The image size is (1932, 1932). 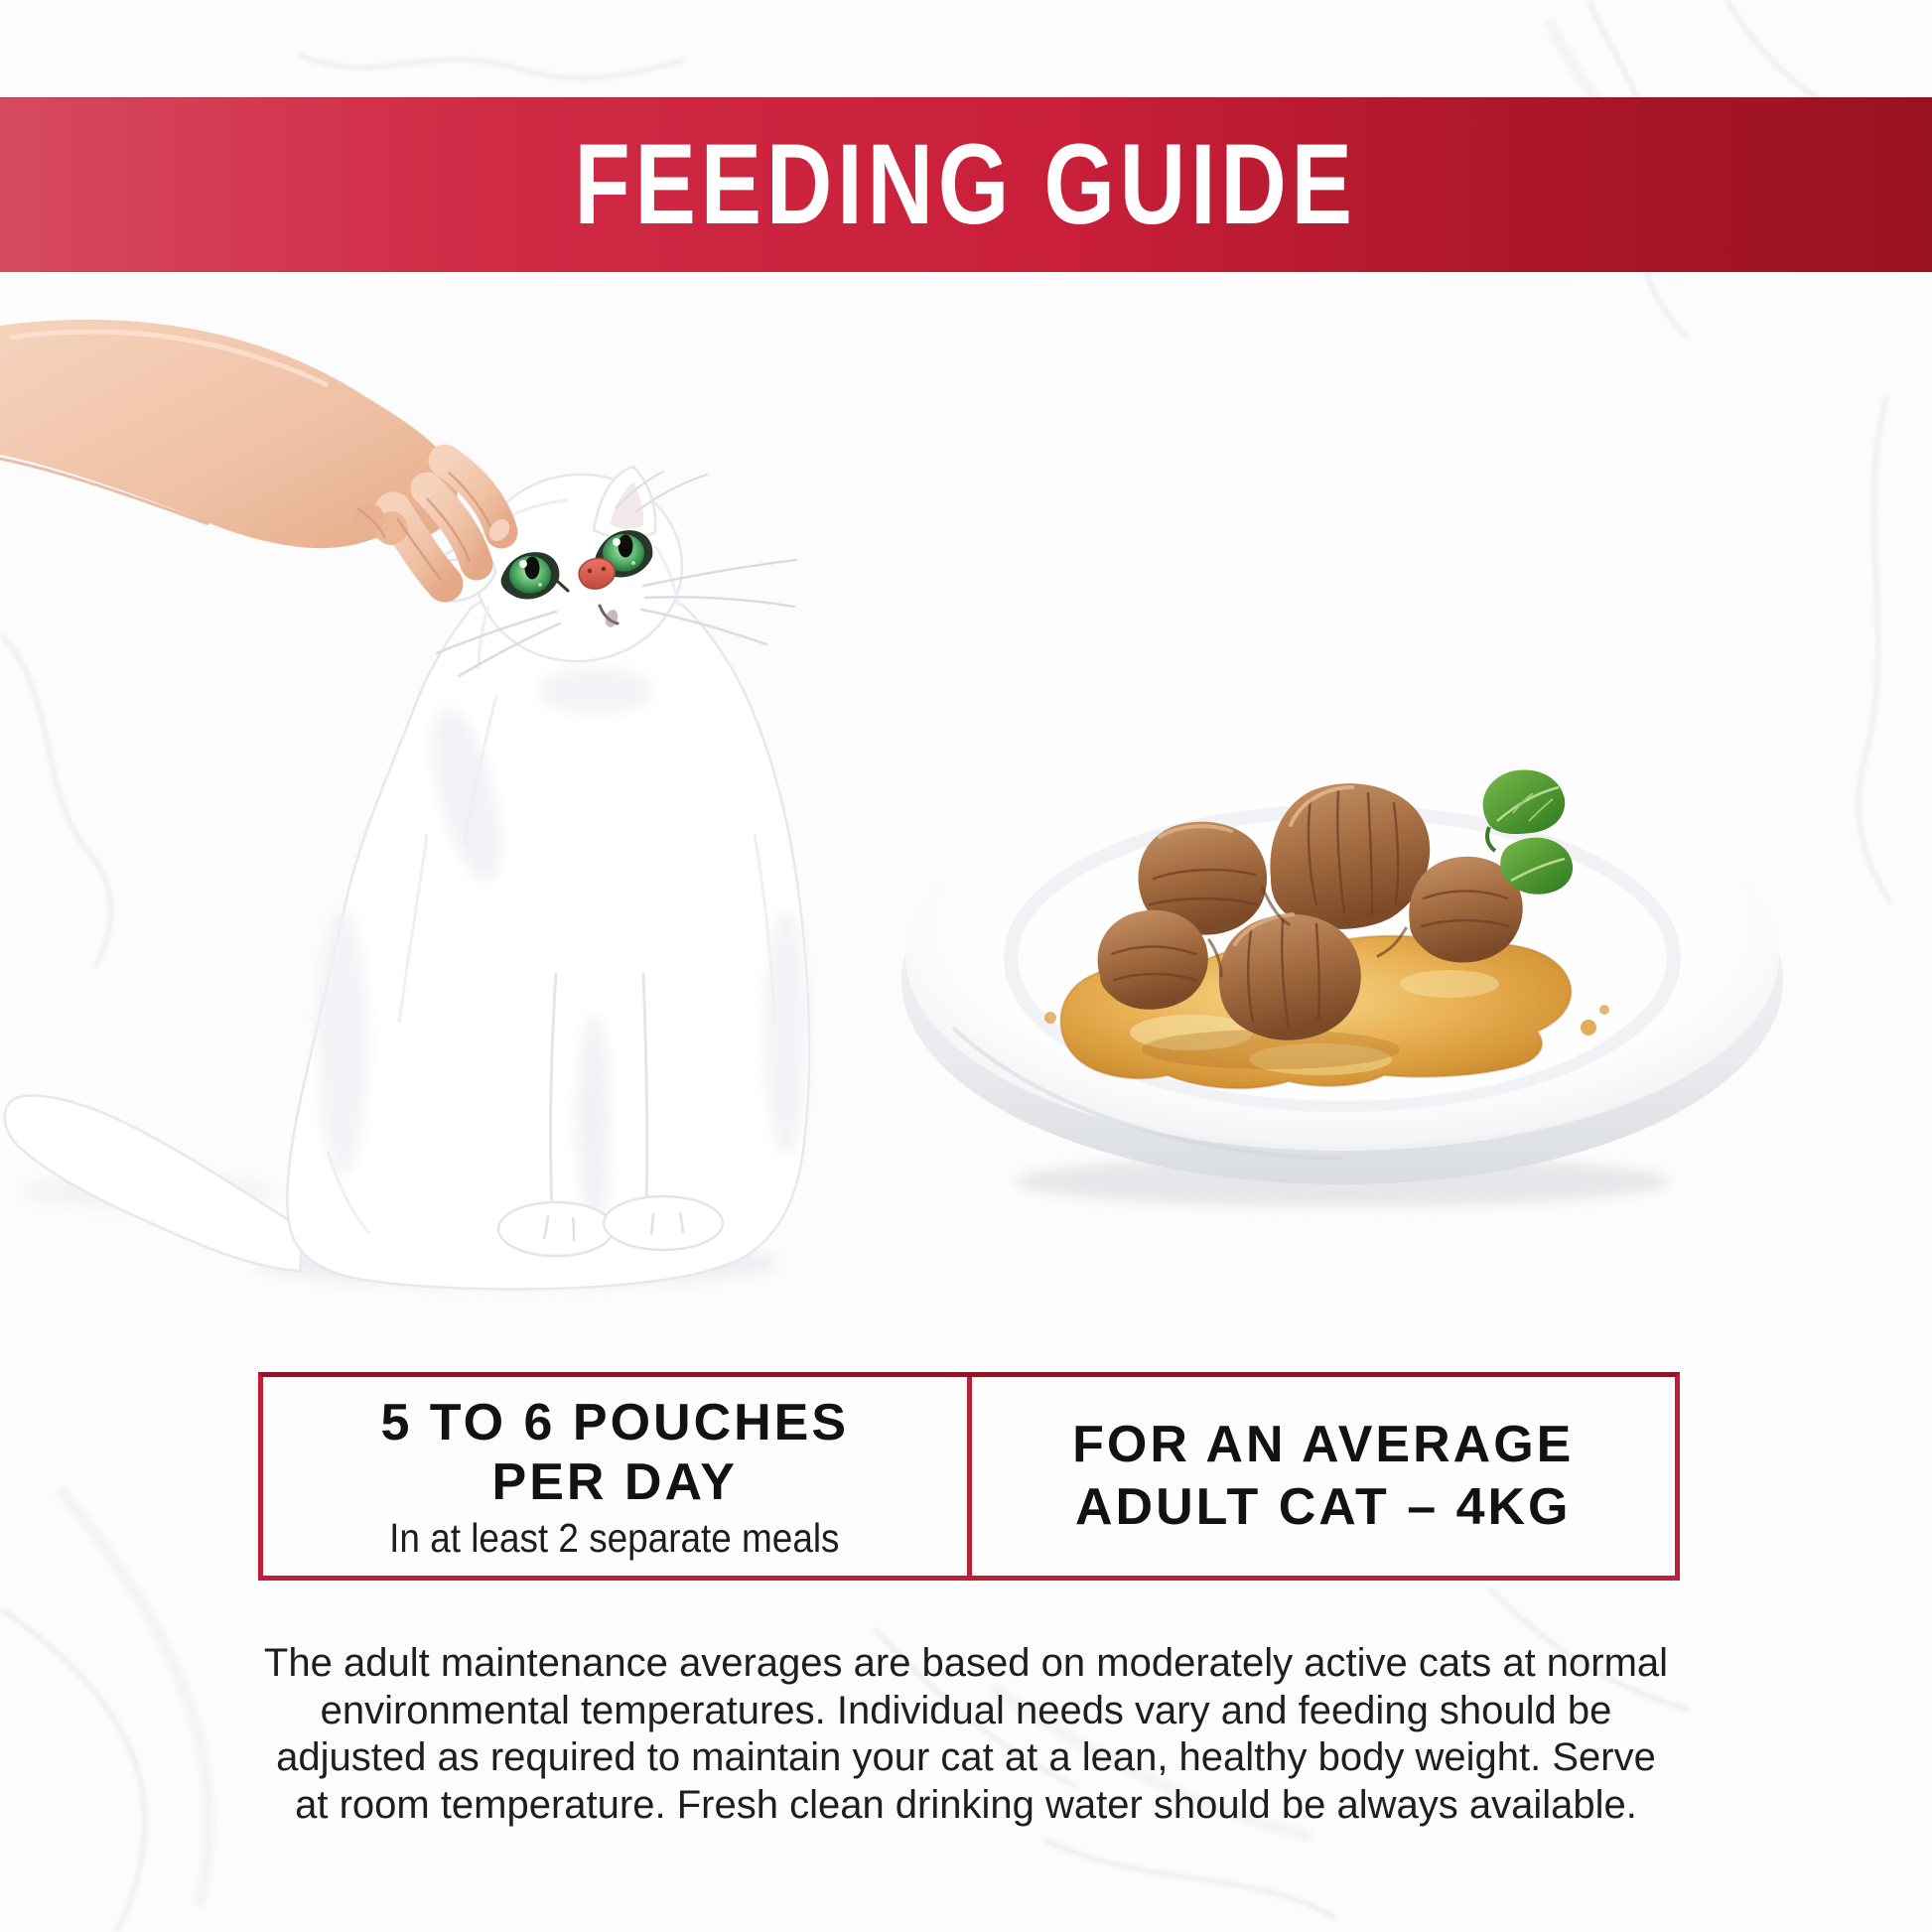 What do you see at coordinates (1324, 1477) in the screenshot?
I see `average-cat-box: FOR AN AVERAGE ADULT CAT – 4KG` at bounding box center [1324, 1477].